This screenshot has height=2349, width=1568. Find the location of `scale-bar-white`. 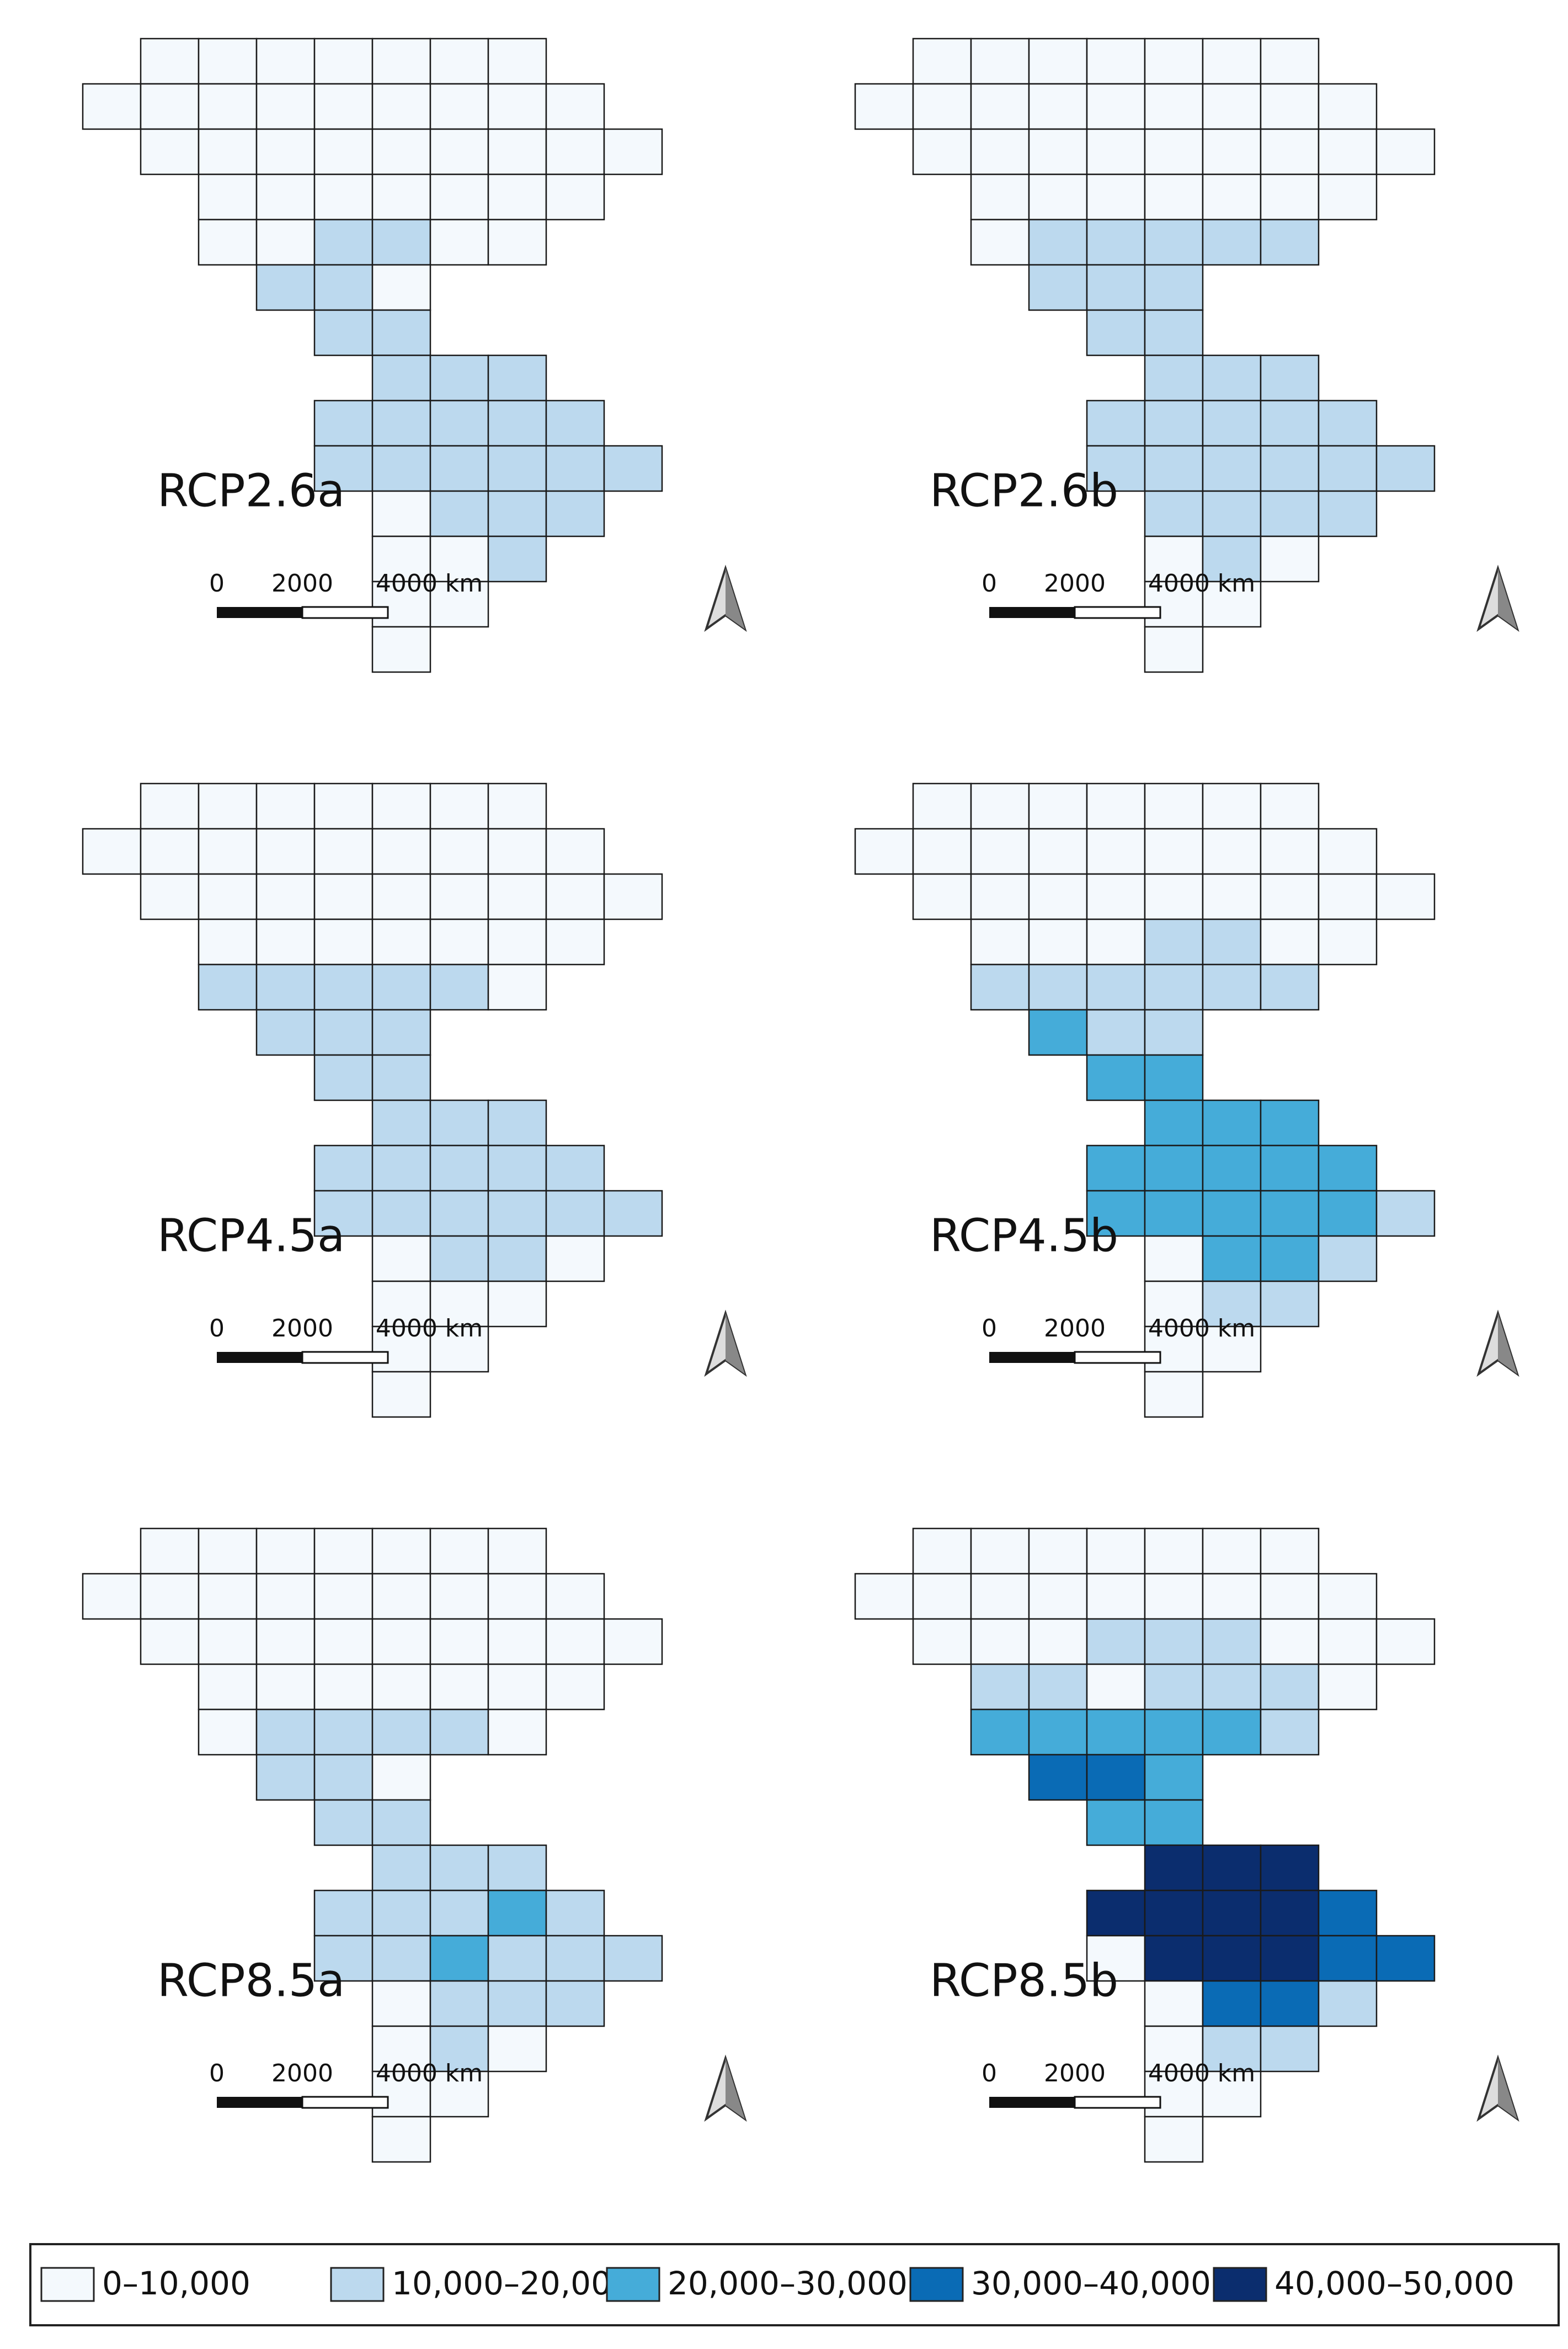

scale-bar-white is located at coordinates (345, 1357).